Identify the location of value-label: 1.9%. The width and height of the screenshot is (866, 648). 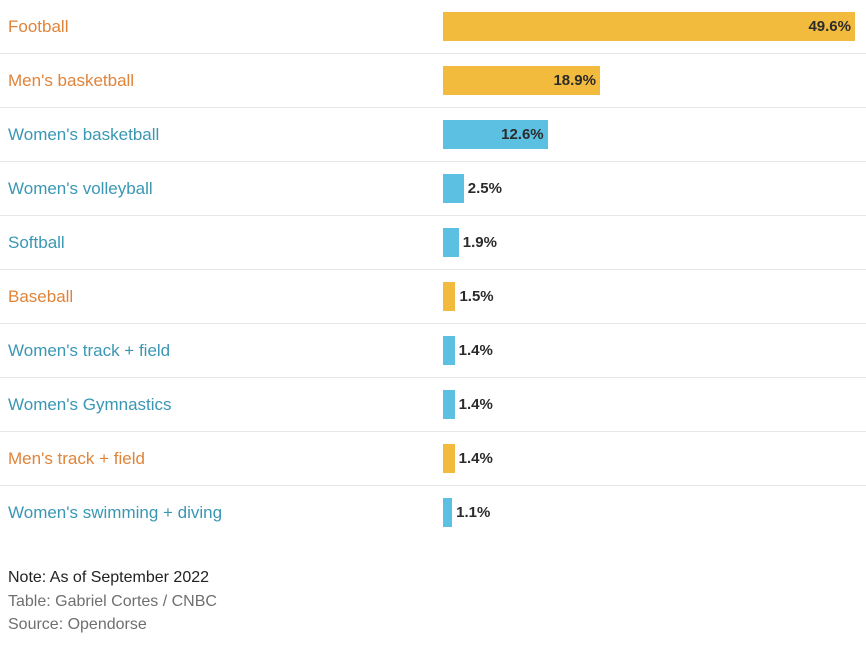
(479, 242).